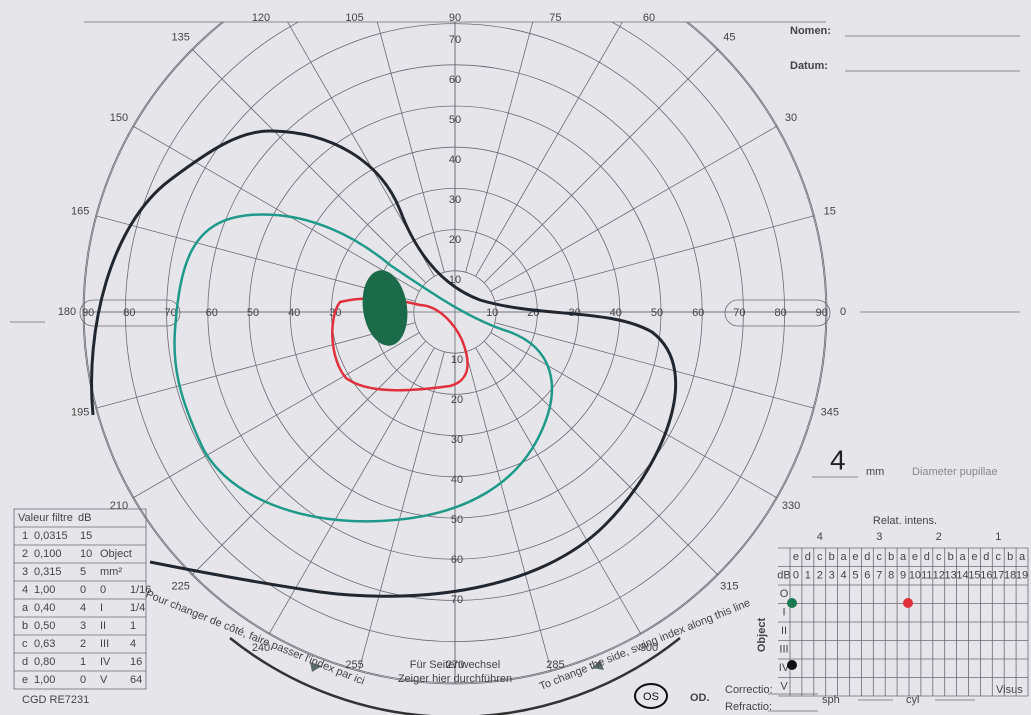 The image size is (1031, 715). What do you see at coordinates (1010, 576) in the screenshot?
I see `column-label: 18` at bounding box center [1010, 576].